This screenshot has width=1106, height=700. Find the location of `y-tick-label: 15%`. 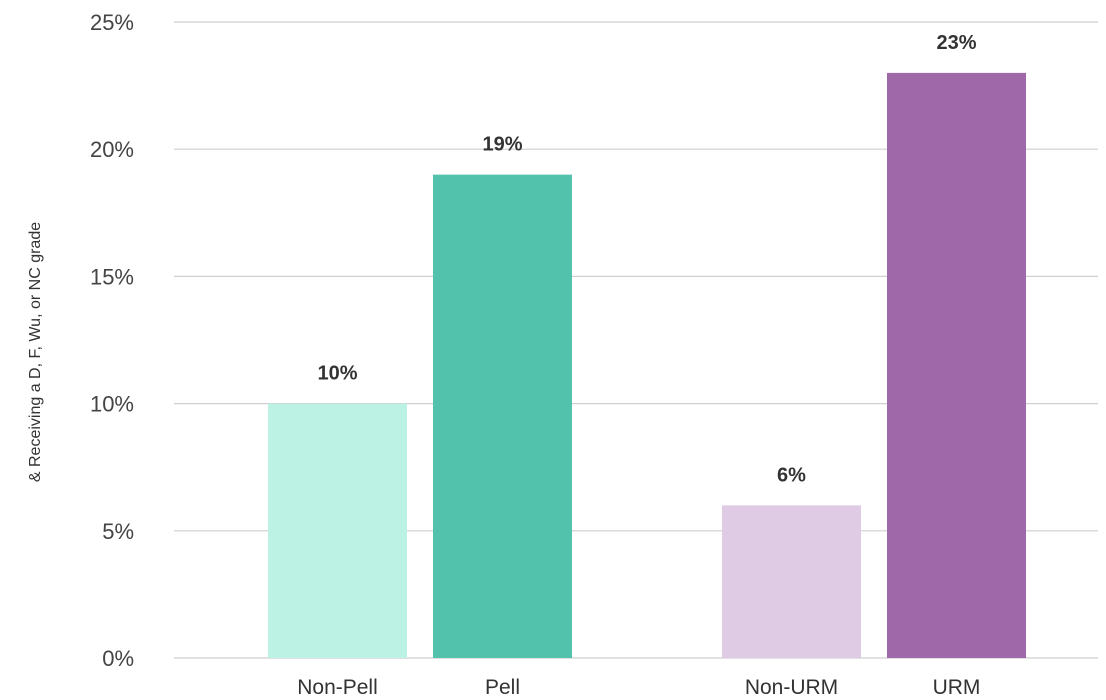

y-tick-label: 15% is located at coordinates (112, 276).